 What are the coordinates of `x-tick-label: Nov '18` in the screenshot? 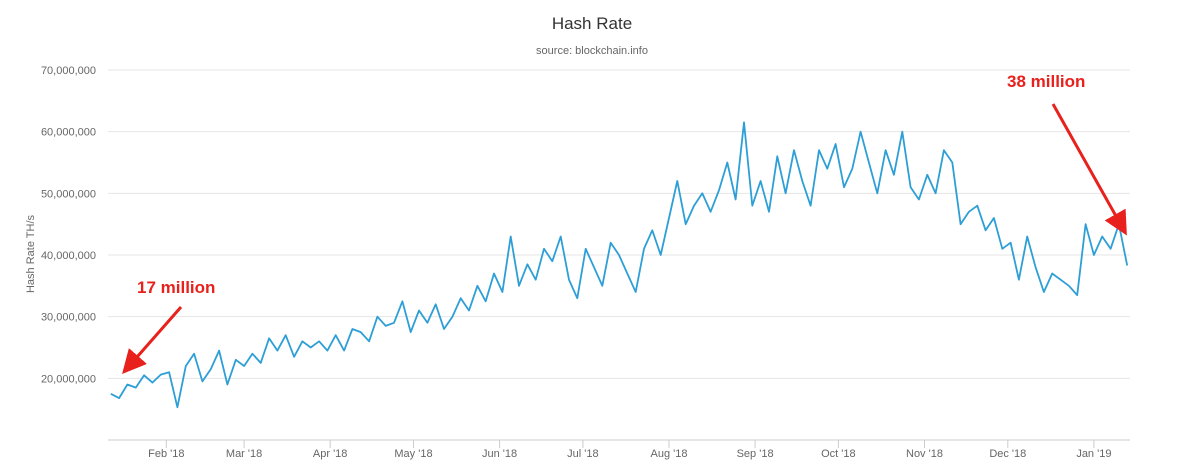 It's located at (924, 454).